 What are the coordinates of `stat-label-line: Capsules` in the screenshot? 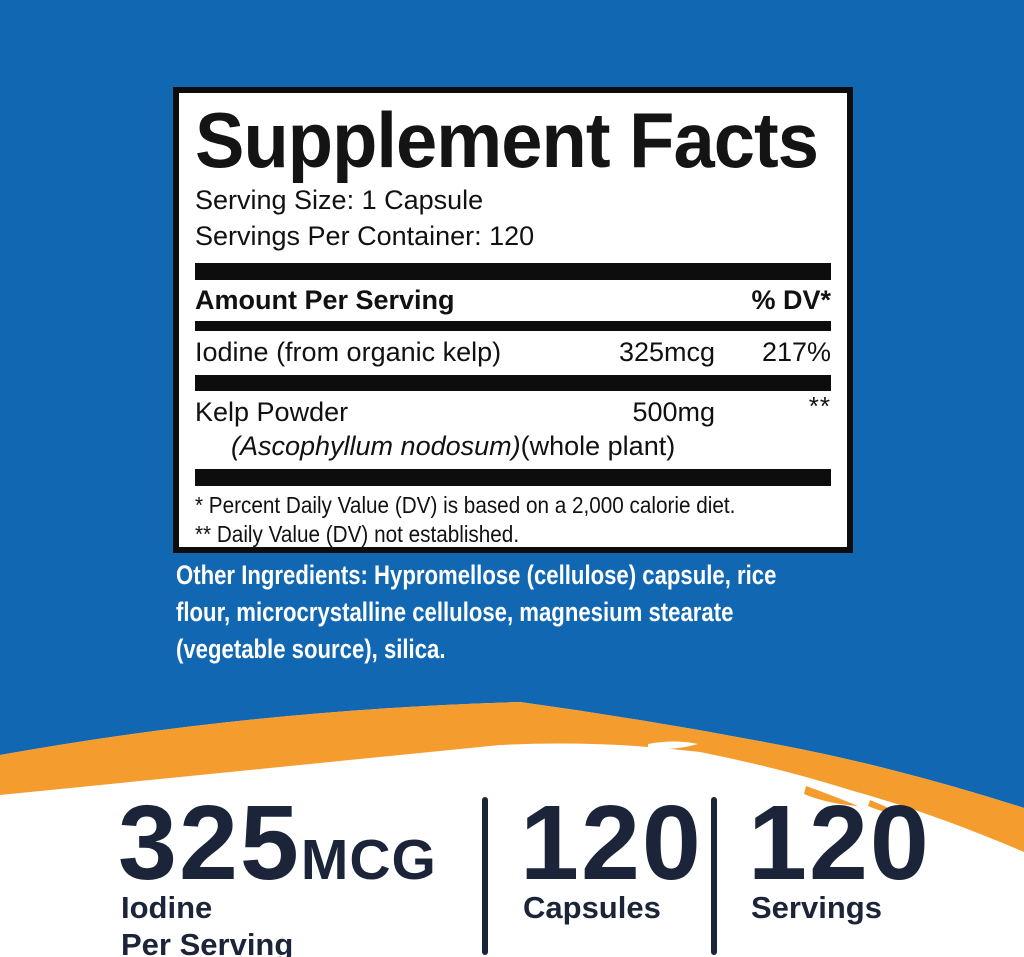 It's located at (592, 907).